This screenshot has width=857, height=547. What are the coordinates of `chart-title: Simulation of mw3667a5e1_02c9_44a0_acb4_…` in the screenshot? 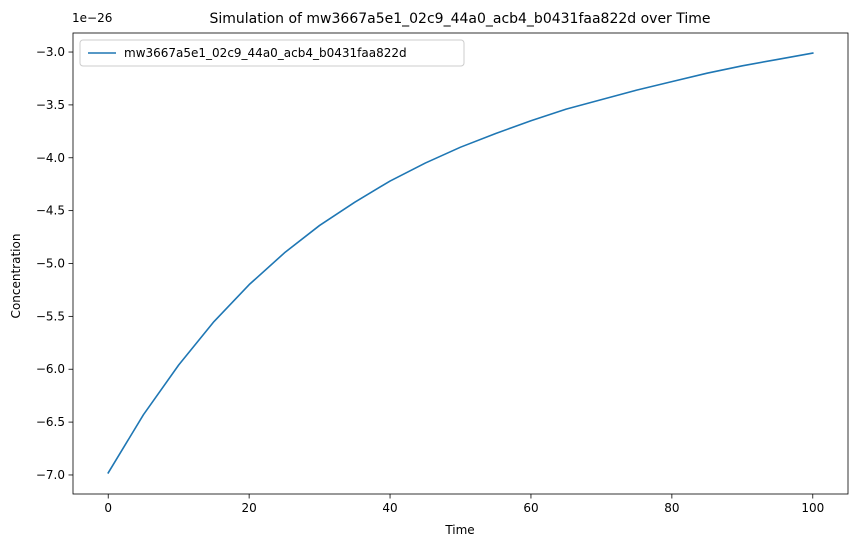 It's located at (459, 19).